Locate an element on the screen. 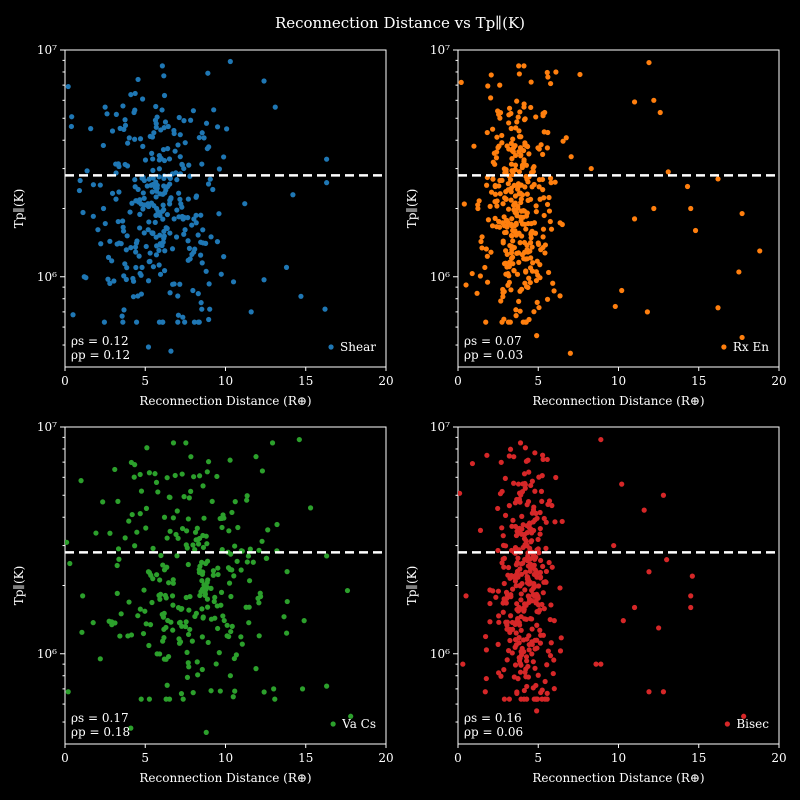 The height and width of the screenshot is (800, 800). x-tick-label: 10 is located at coordinates (225, 758).